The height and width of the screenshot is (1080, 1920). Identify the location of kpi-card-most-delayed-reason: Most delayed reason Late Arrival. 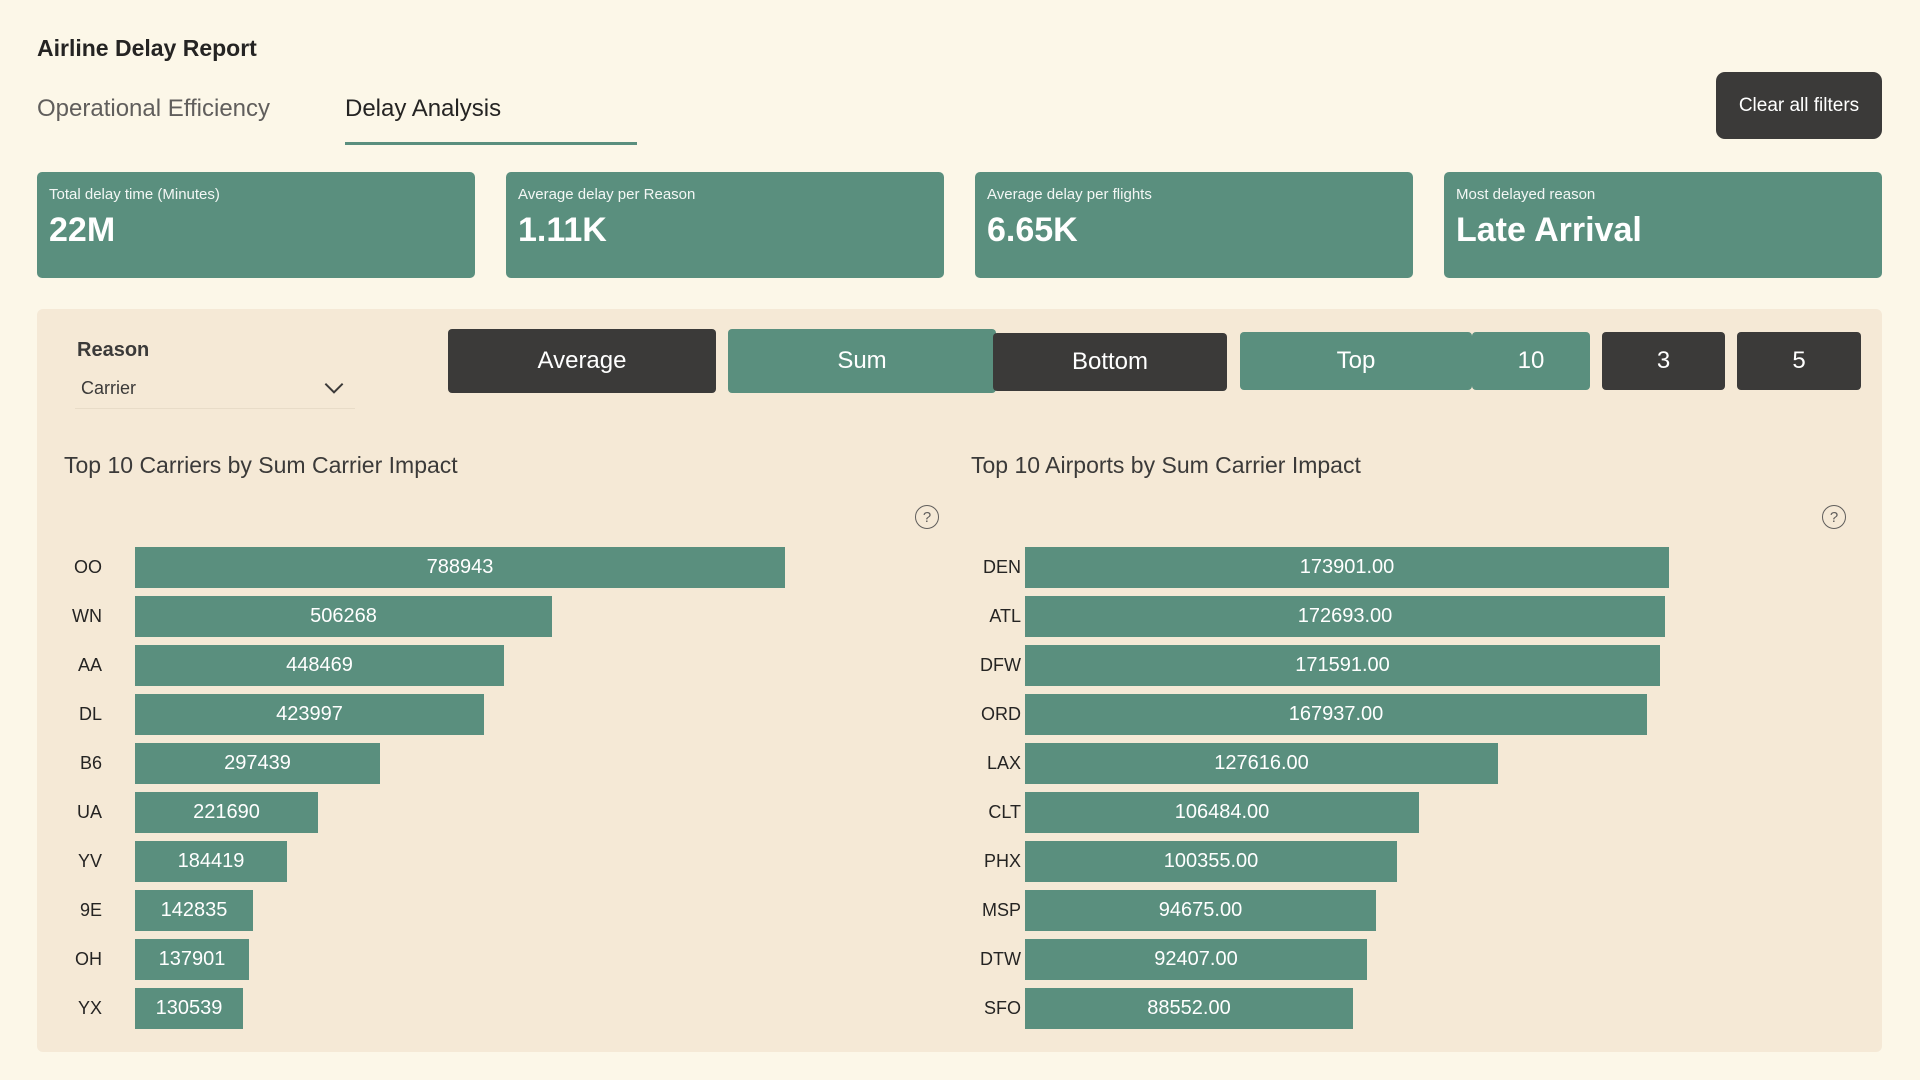
(1663, 225).